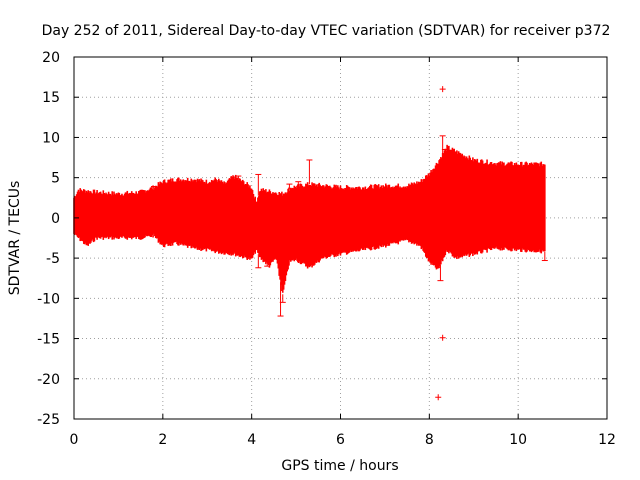 The width and height of the screenshot is (640, 480). What do you see at coordinates (162, 440) in the screenshot?
I see `x-tick-label: 2` at bounding box center [162, 440].